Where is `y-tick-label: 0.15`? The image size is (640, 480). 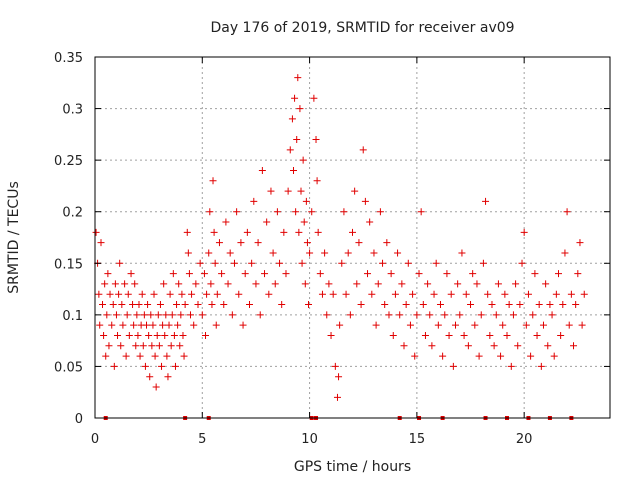 y-tick-label: 0.15 is located at coordinates (68, 264).